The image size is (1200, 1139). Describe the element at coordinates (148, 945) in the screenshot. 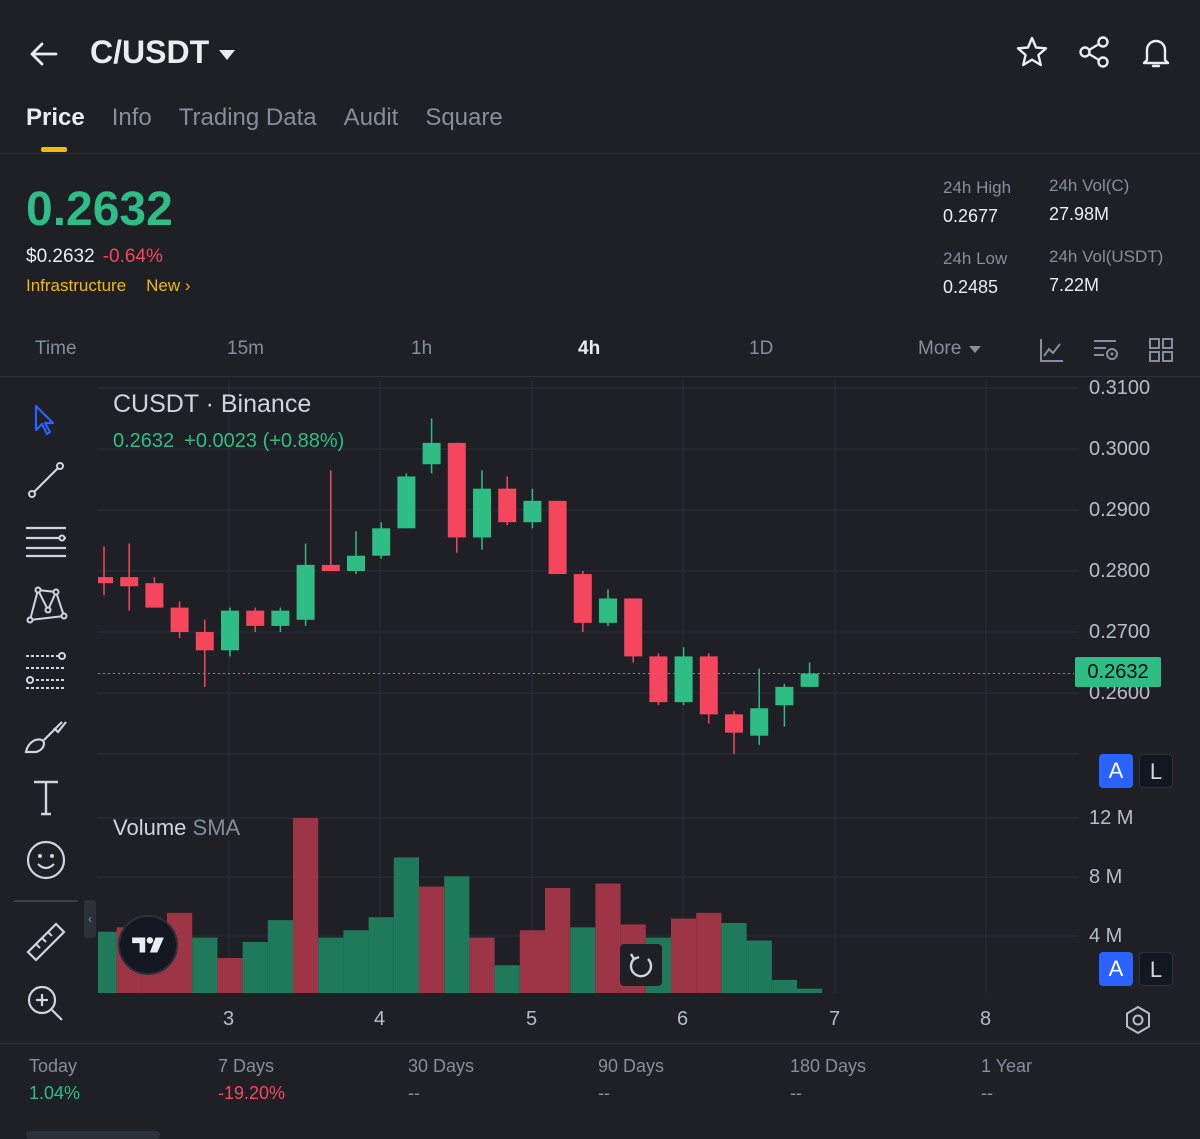

I see `tradingview-logo-icon` at that location.